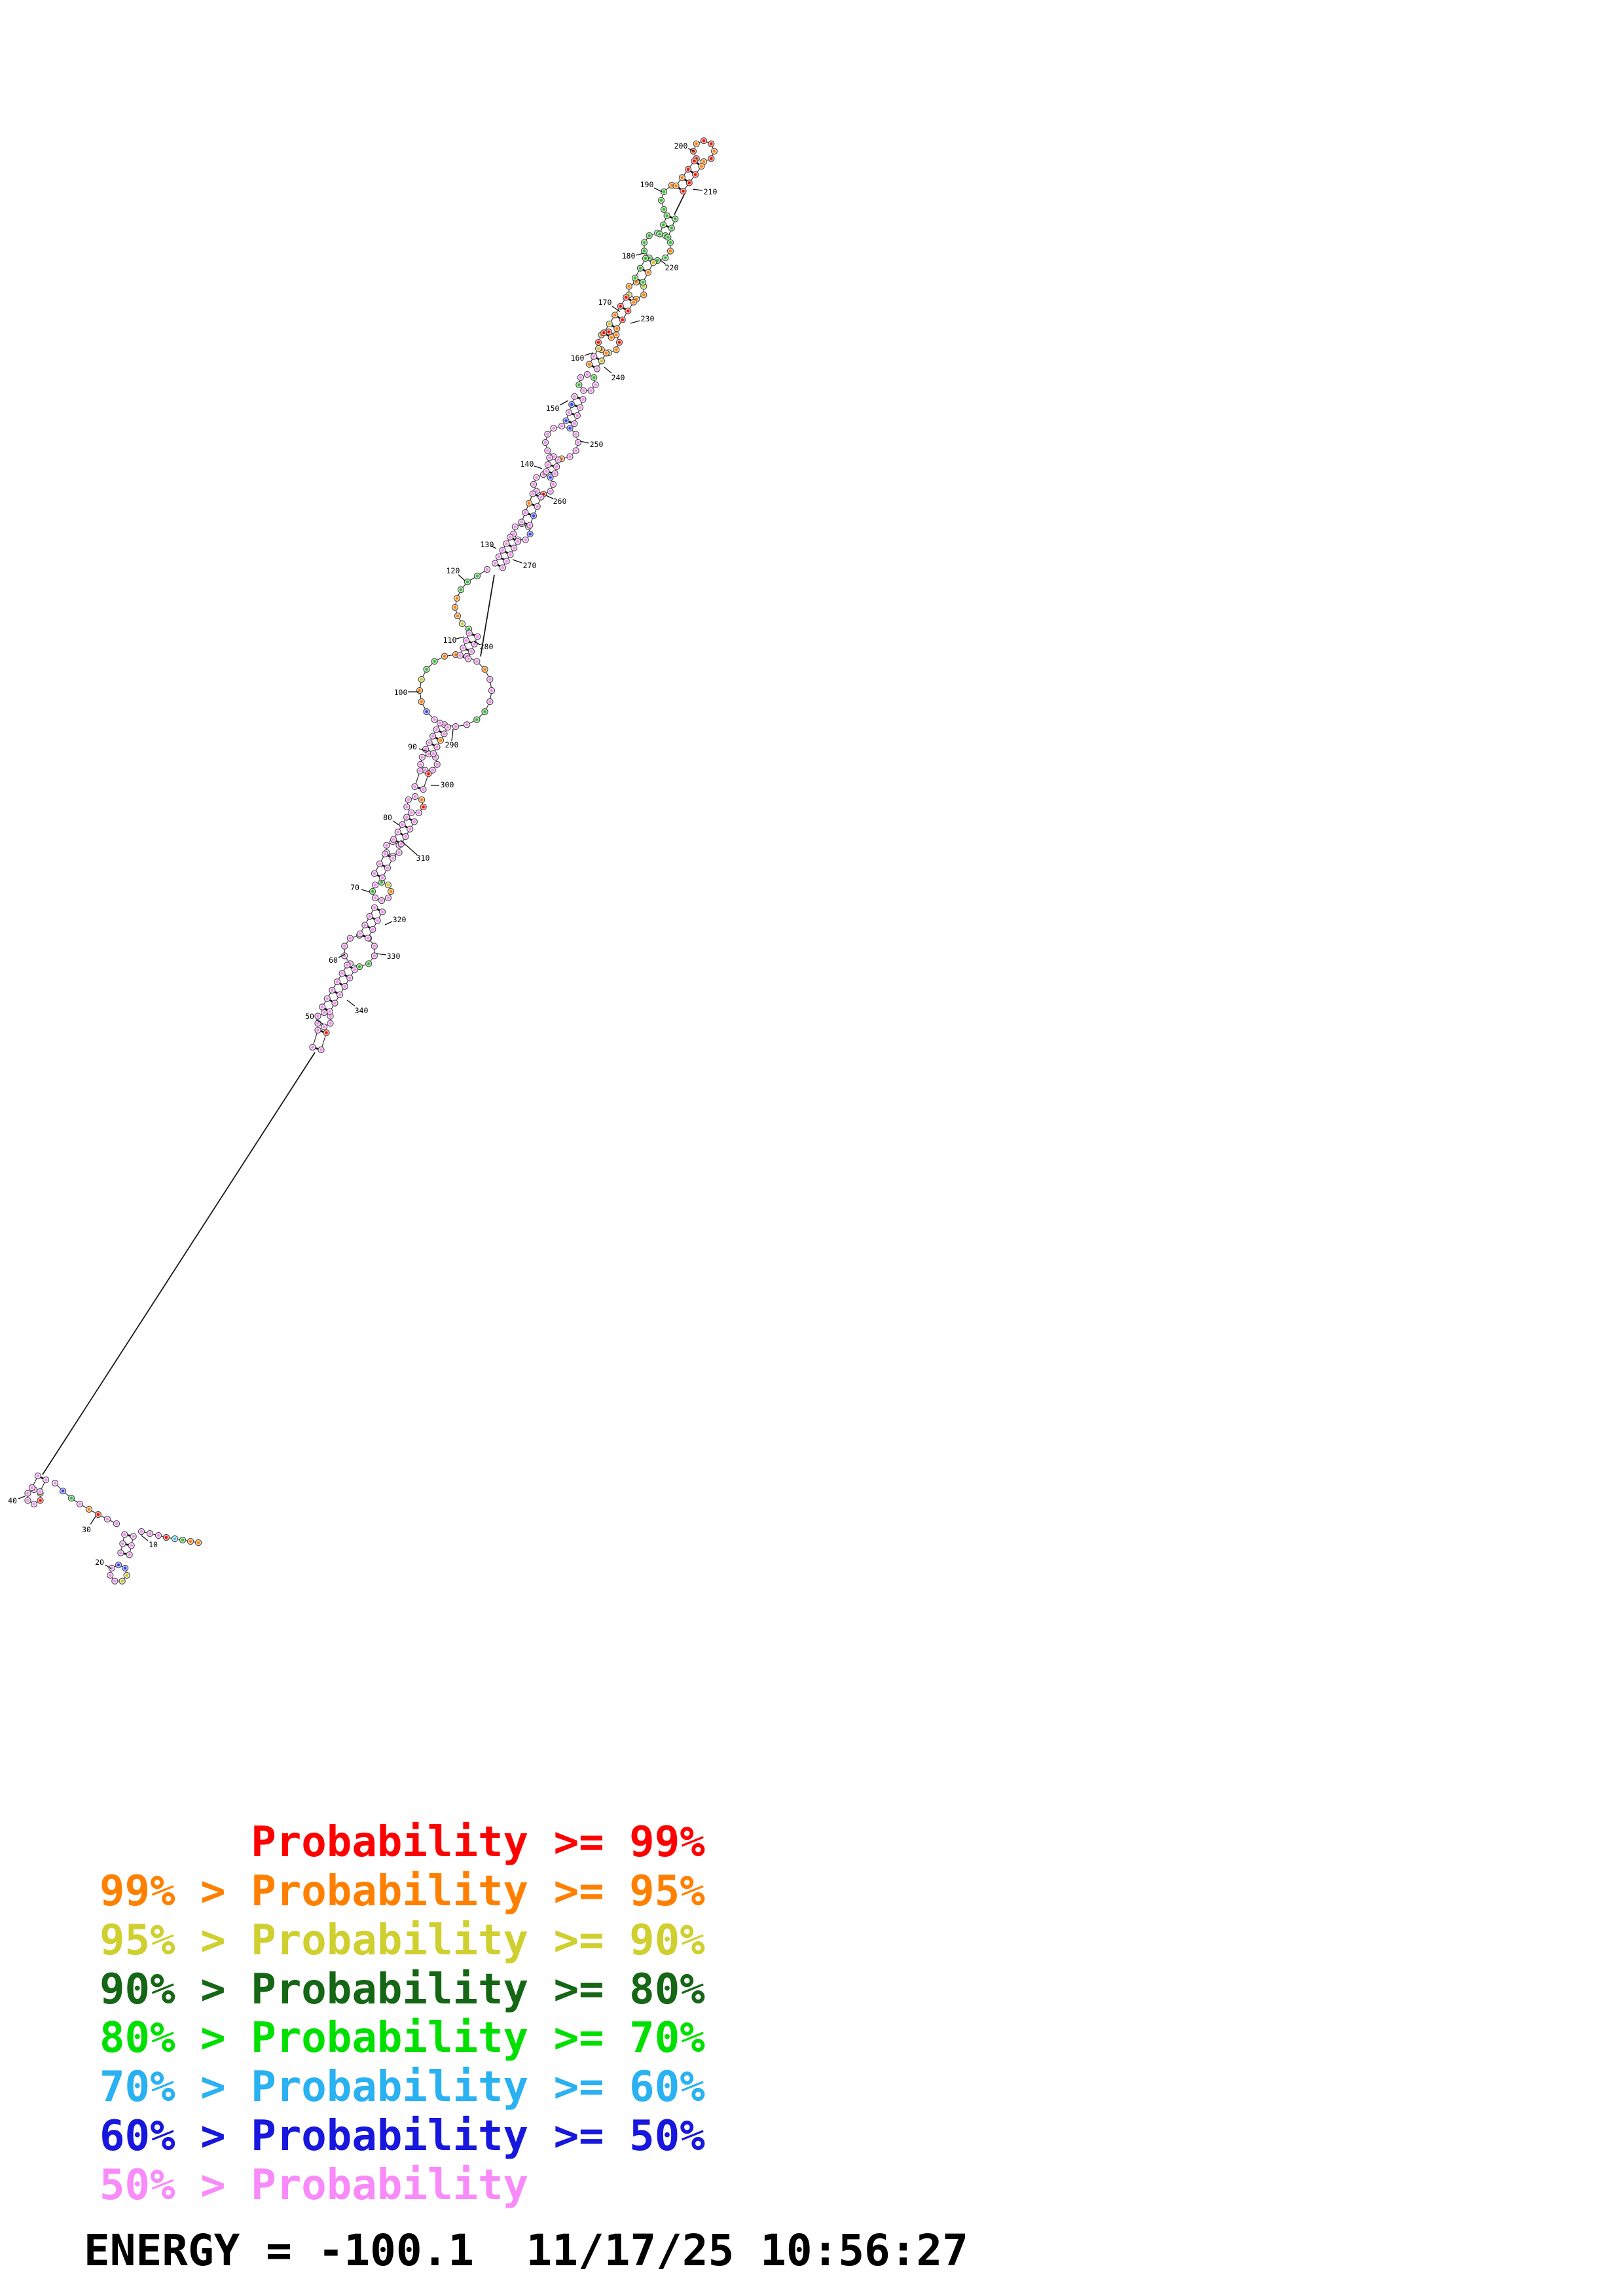  Describe the element at coordinates (527, 464) in the screenshot. I see `residue-number-label: 140` at that location.